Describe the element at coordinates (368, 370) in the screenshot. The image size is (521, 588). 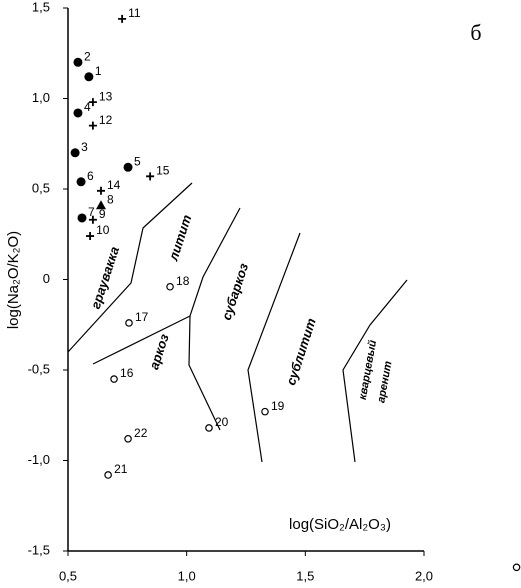
I see `field-label: кварцевый` at that location.